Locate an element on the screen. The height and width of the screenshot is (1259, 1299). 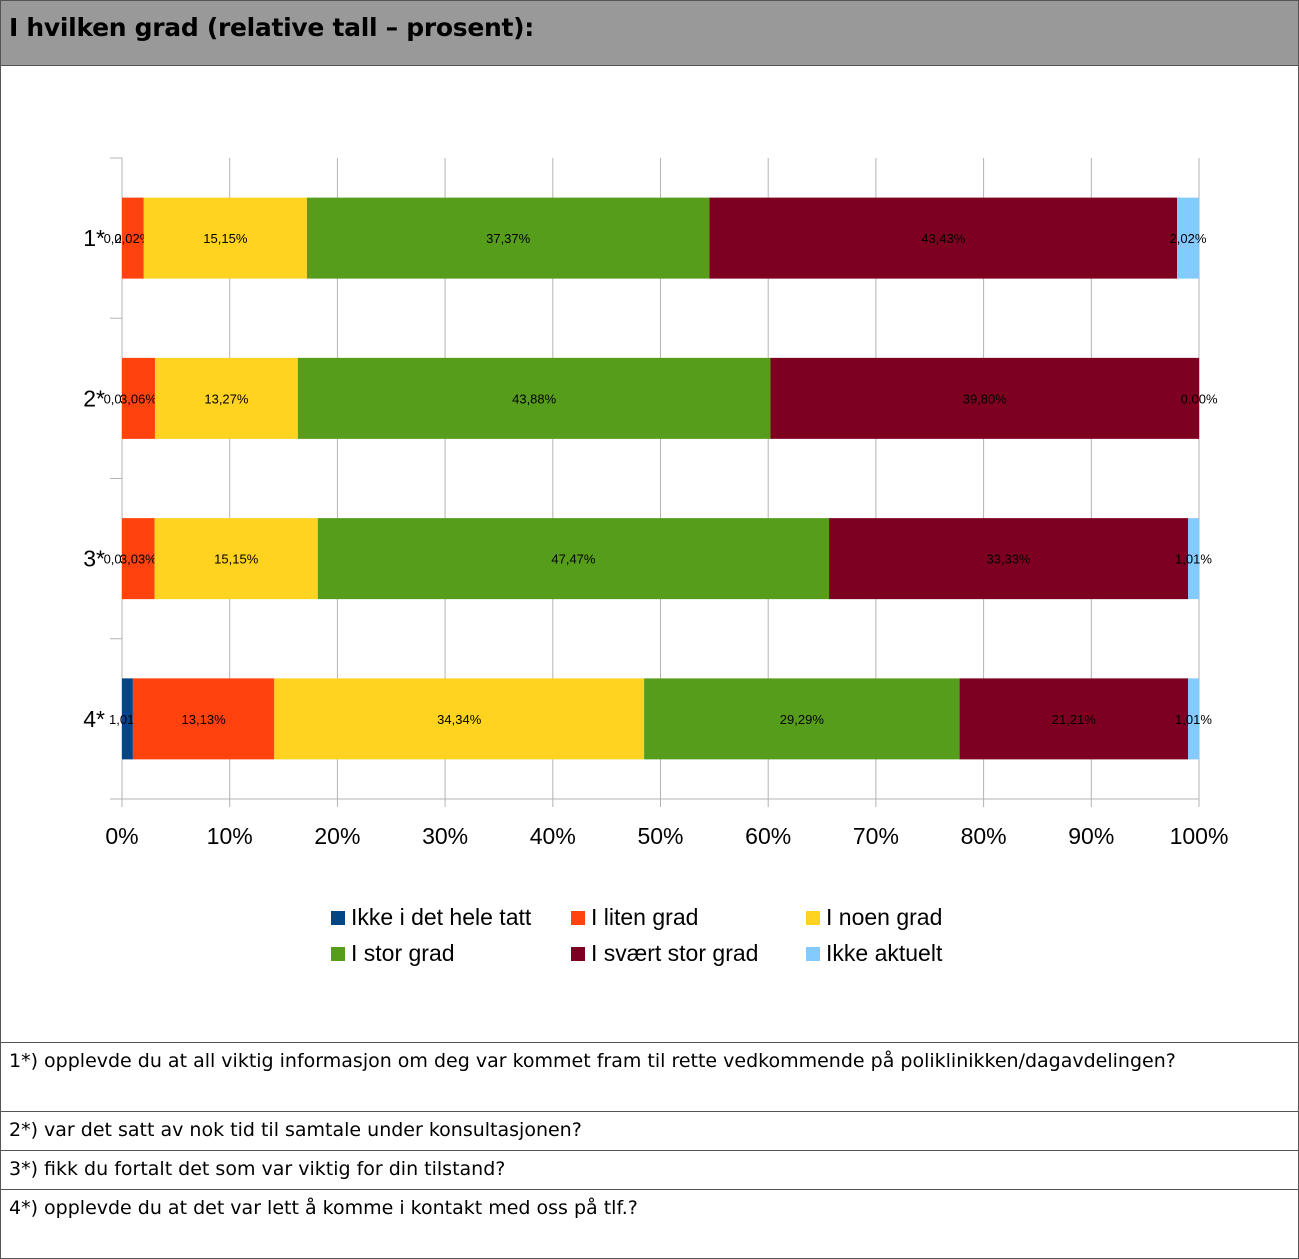
x-tick-label: 90% is located at coordinates (1091, 836).